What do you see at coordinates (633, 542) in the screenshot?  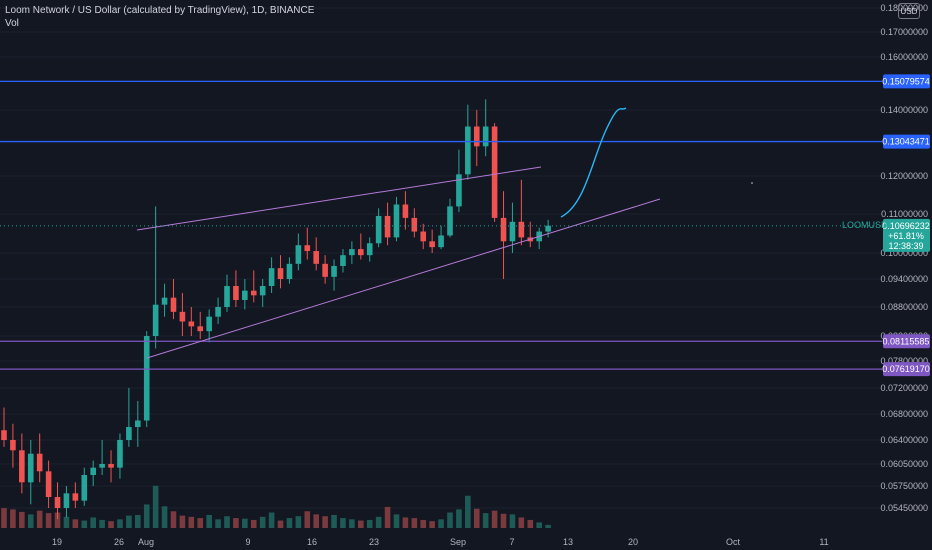 I see `time-tick-label: 20` at bounding box center [633, 542].